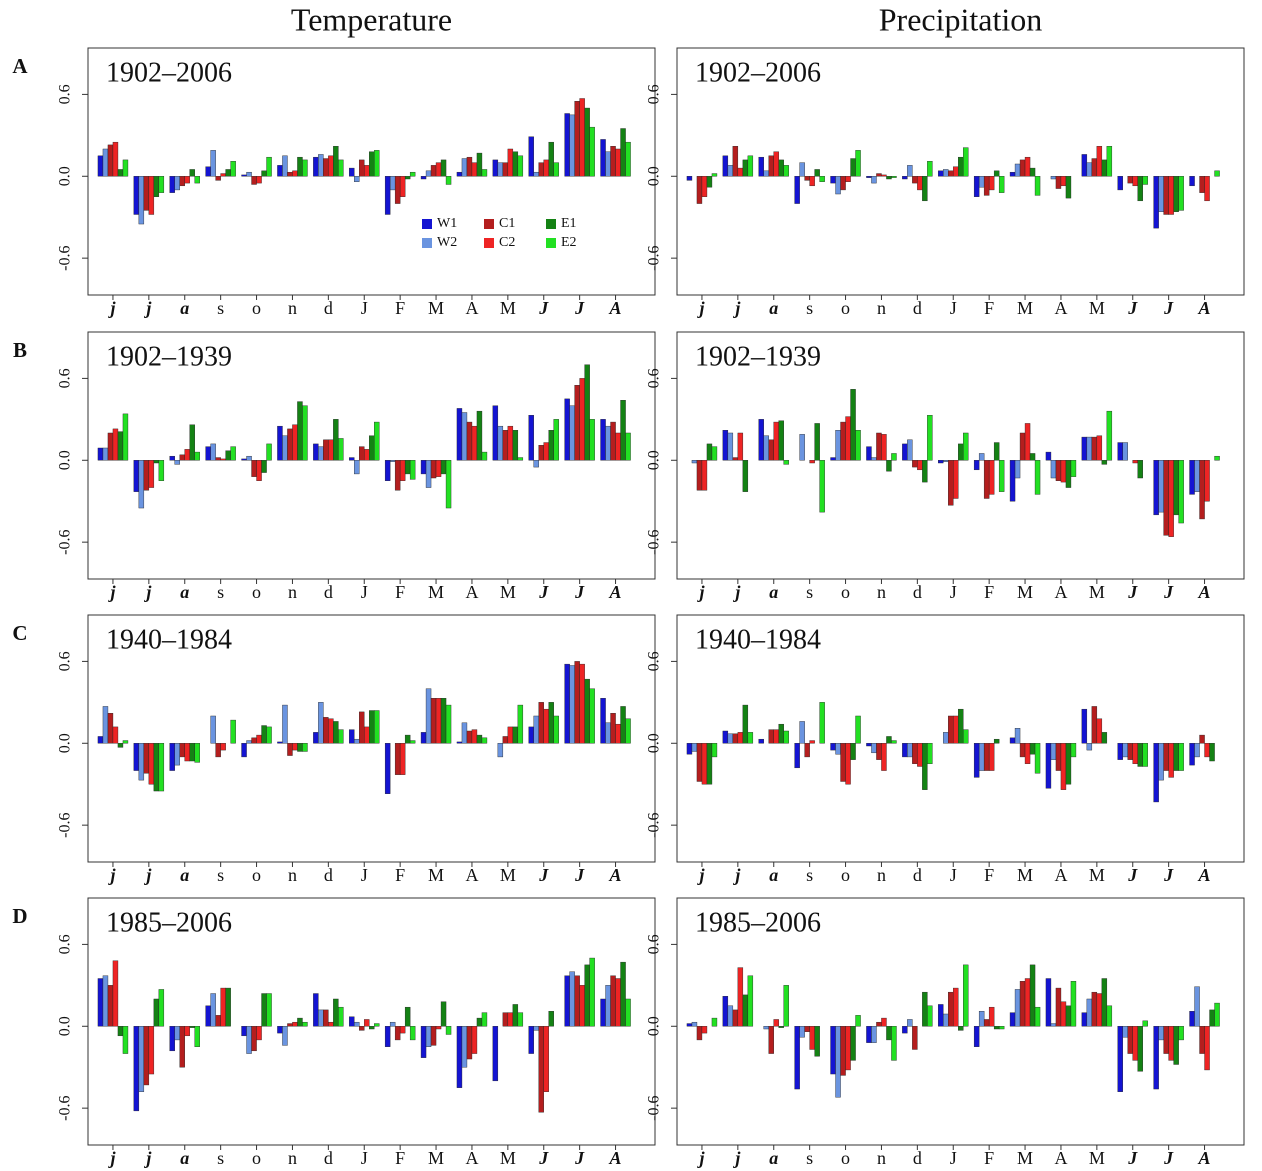 Image resolution: width=1262 pixels, height=1171 pixels. I want to click on y-tick-label: 0.0, so click(654, 460).